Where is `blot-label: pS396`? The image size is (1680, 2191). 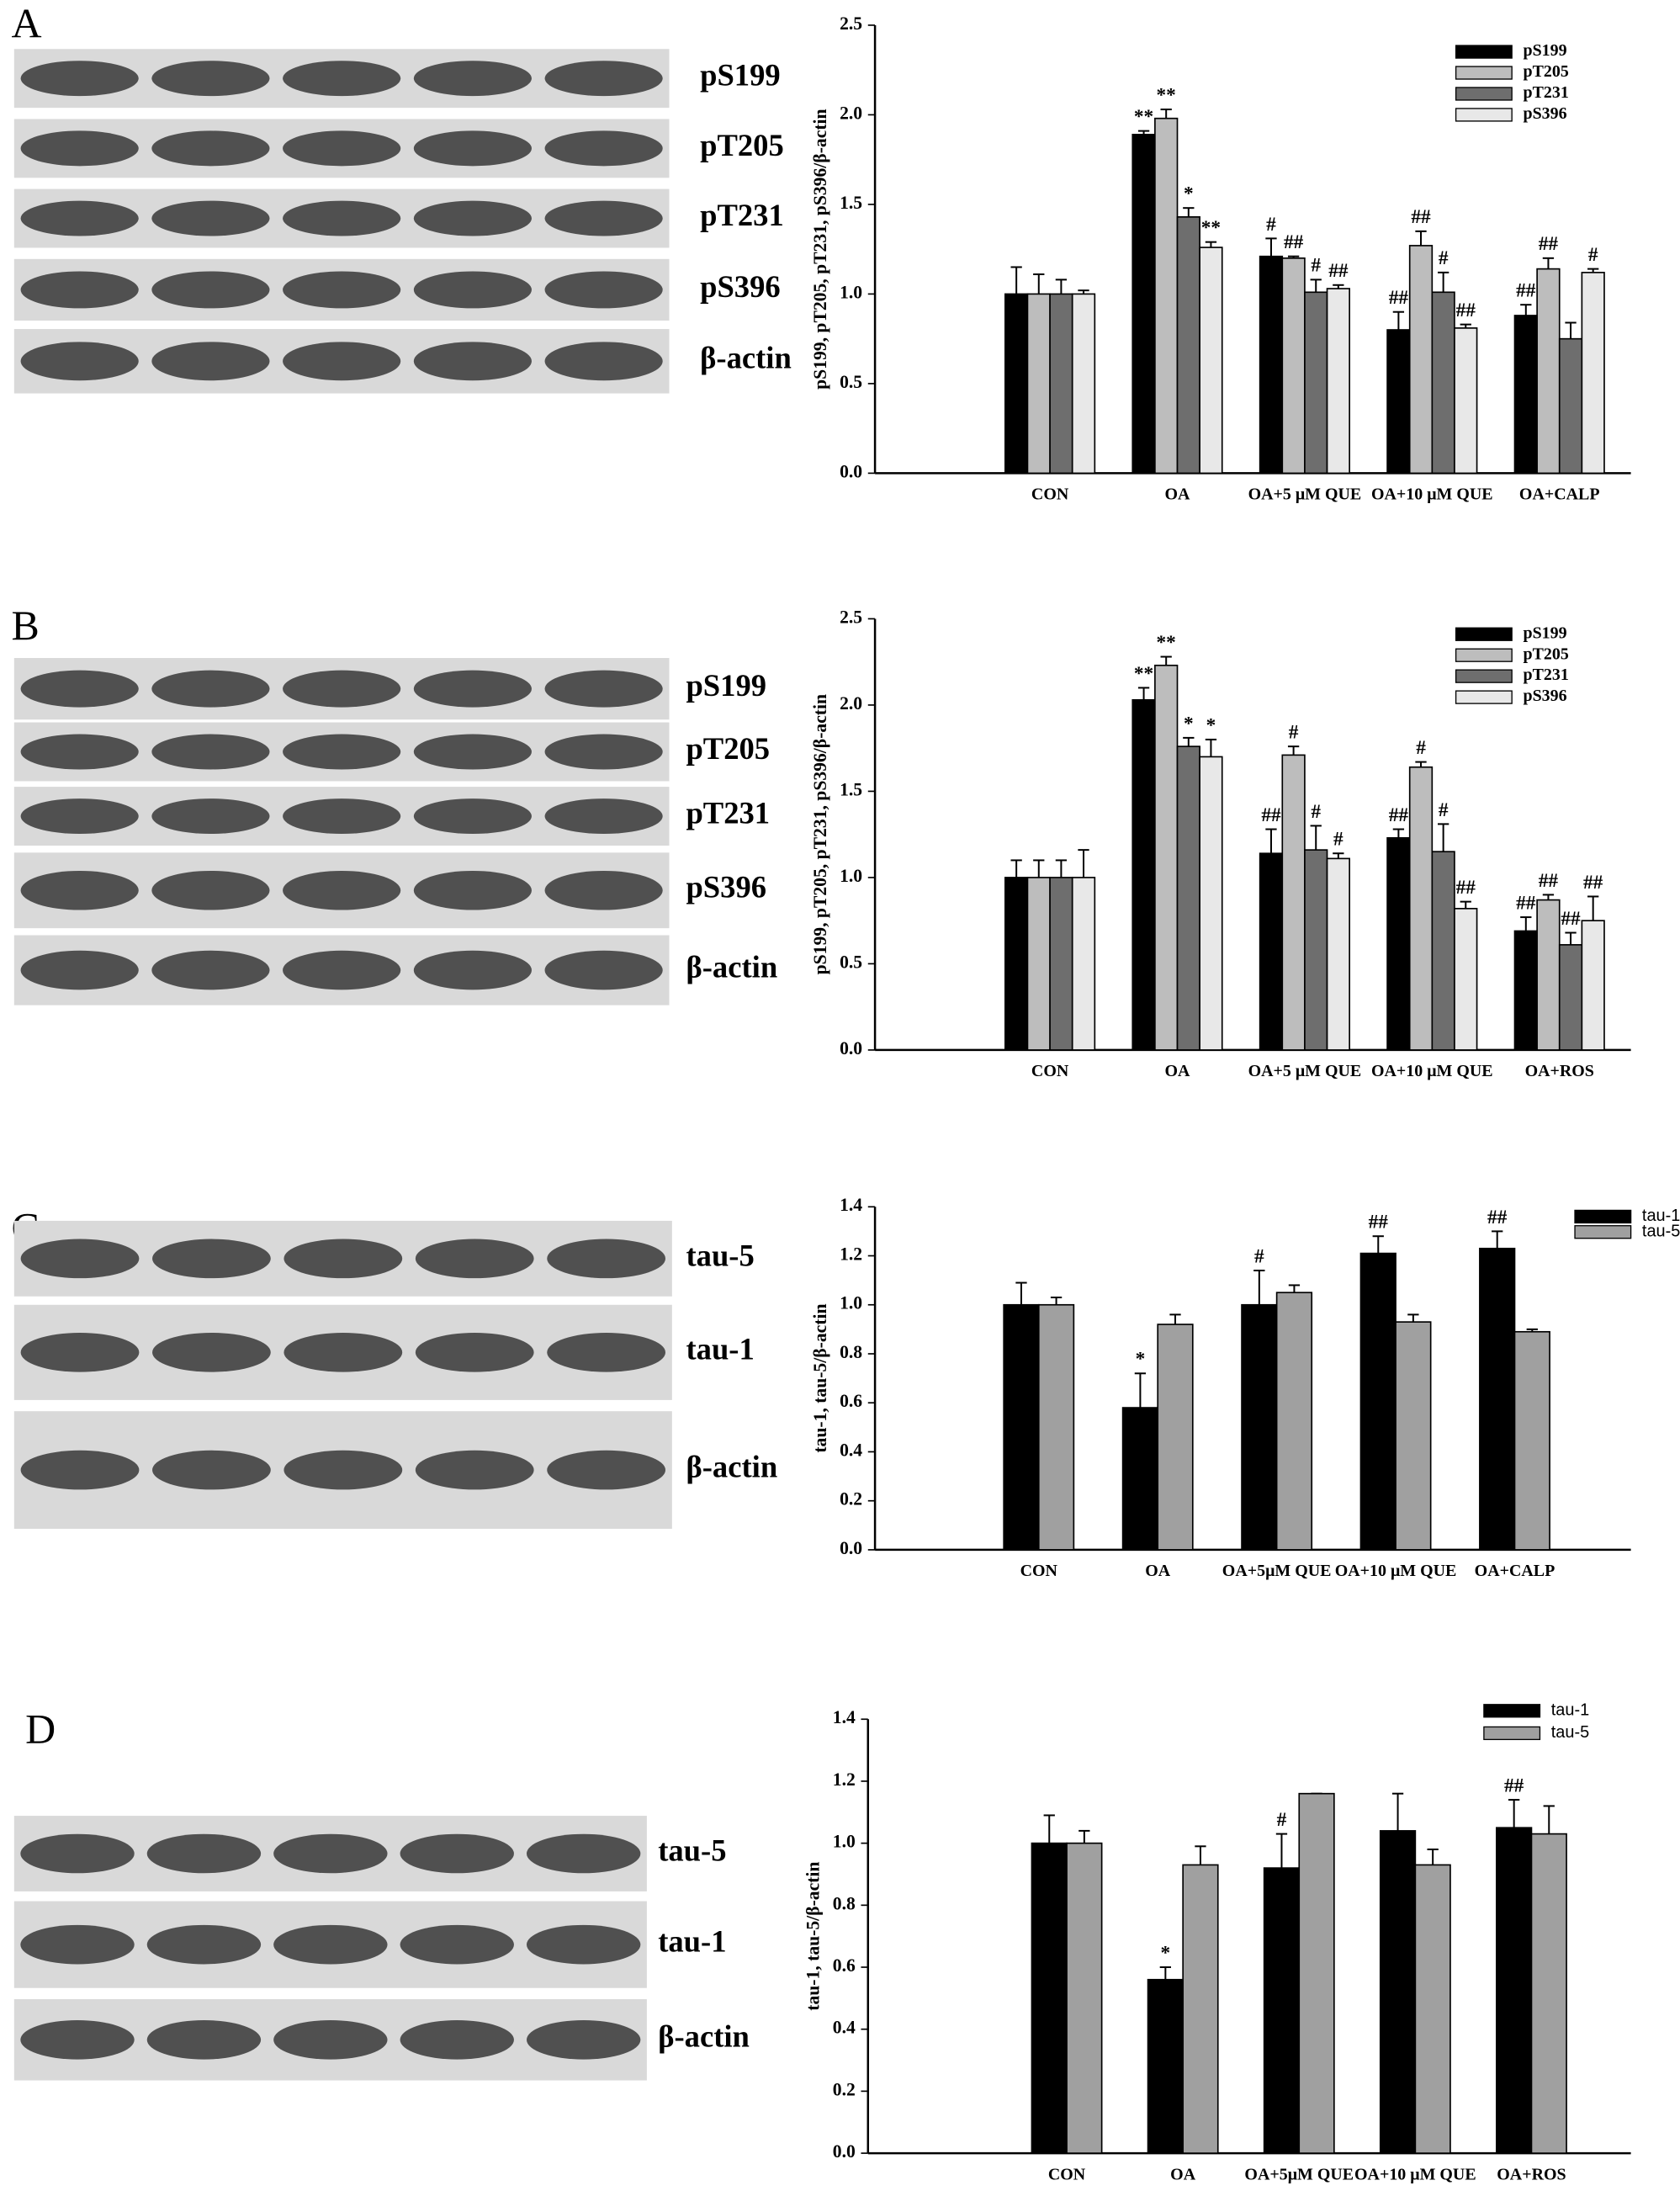
blot-label: pS396 is located at coordinates (726, 887).